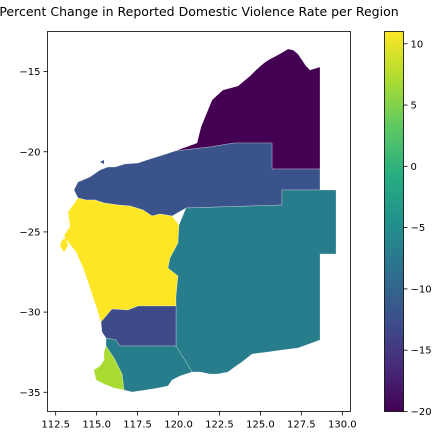 This screenshot has height=436, width=438. Describe the element at coordinates (96, 425) in the screenshot. I see `x-tick-label: 115.0` at that location.